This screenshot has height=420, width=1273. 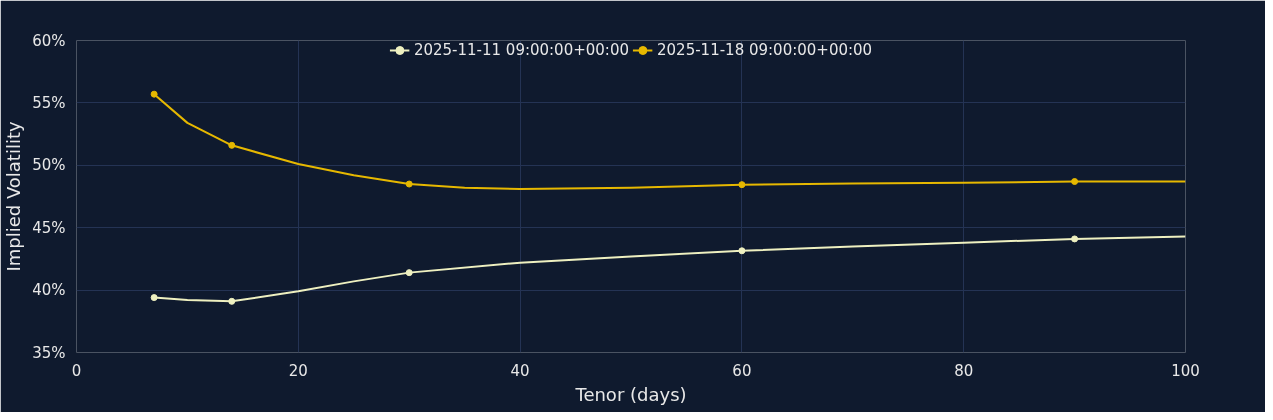 What do you see at coordinates (76, 370) in the screenshot?
I see `x-tick-label: 0` at bounding box center [76, 370].